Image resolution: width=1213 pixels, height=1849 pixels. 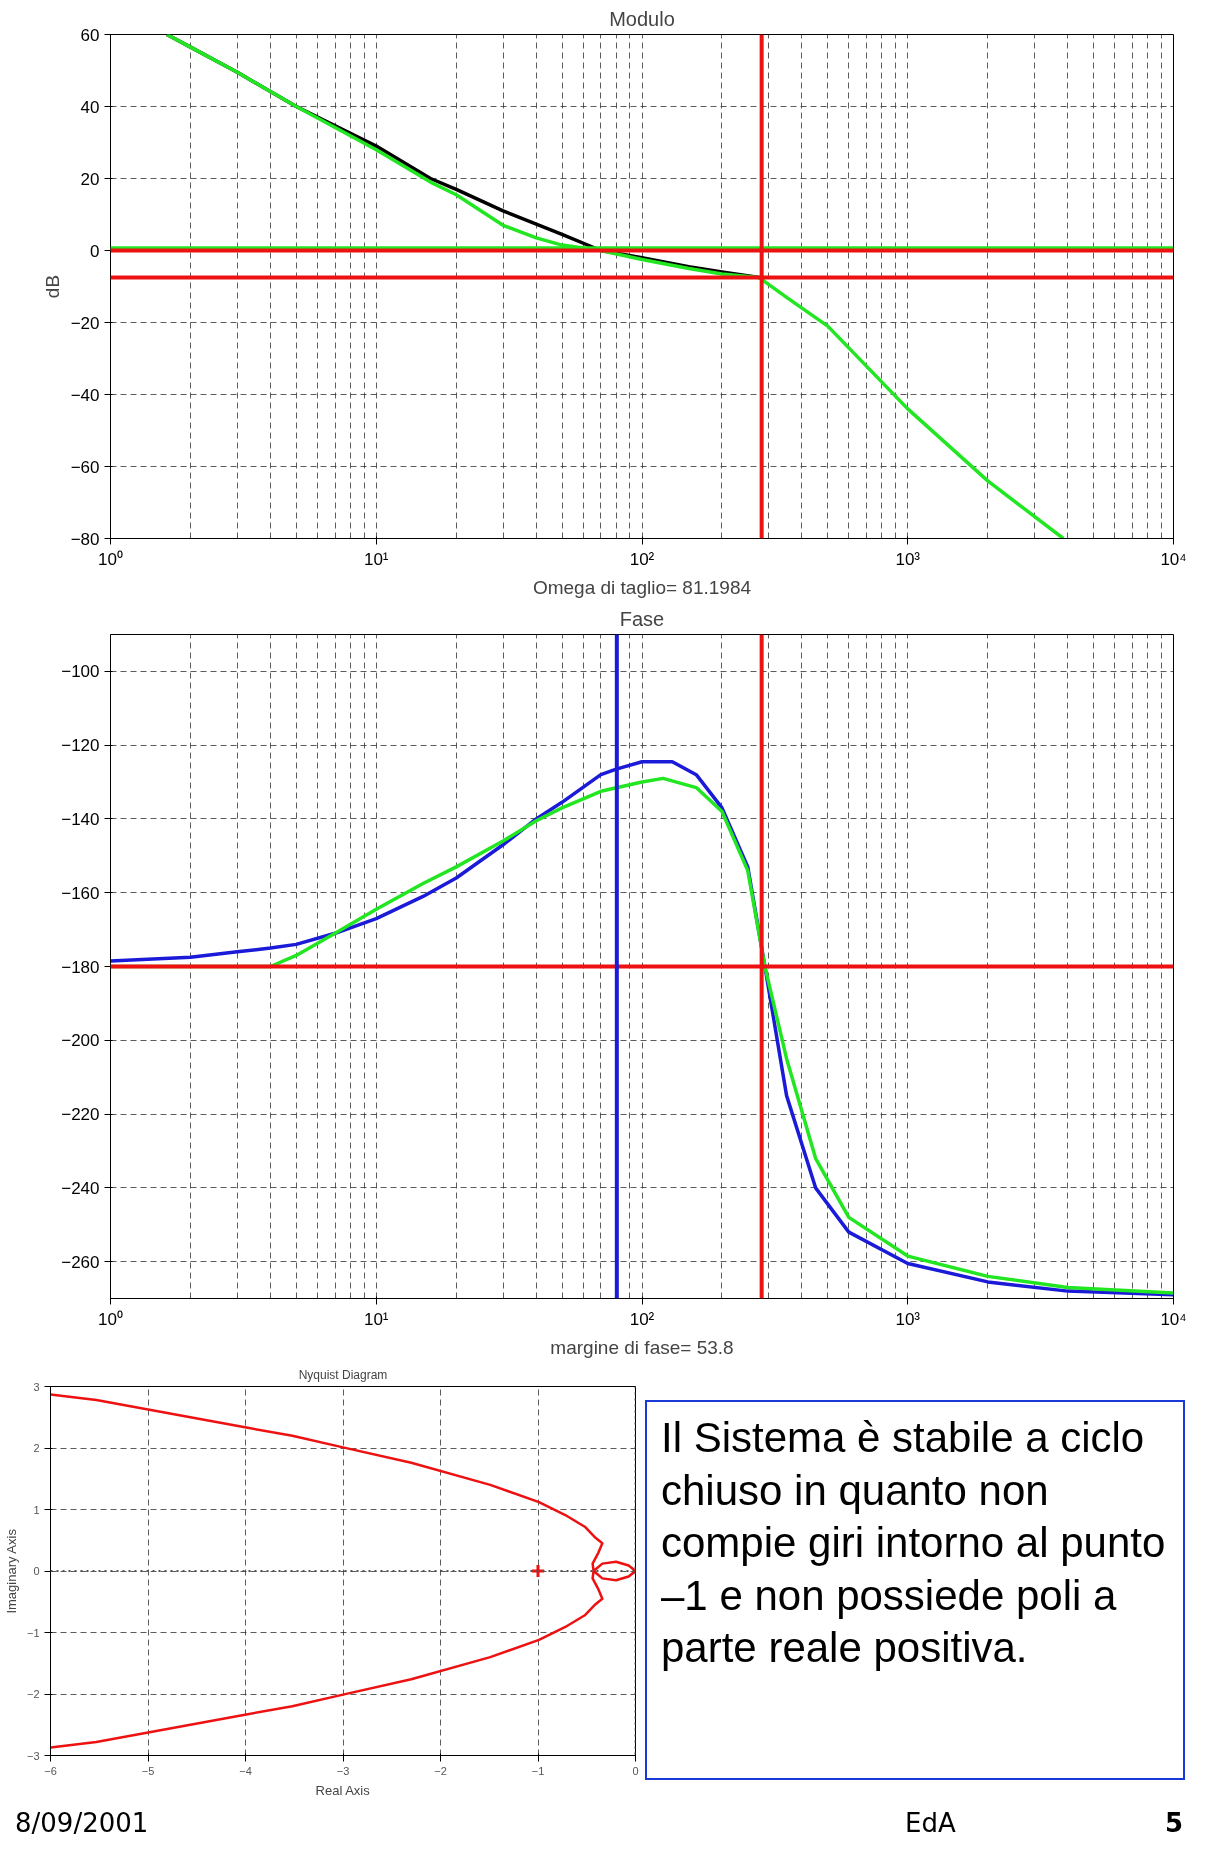 What do you see at coordinates (245, 1770) in the screenshot?
I see `x-tick-label: −4` at bounding box center [245, 1770].